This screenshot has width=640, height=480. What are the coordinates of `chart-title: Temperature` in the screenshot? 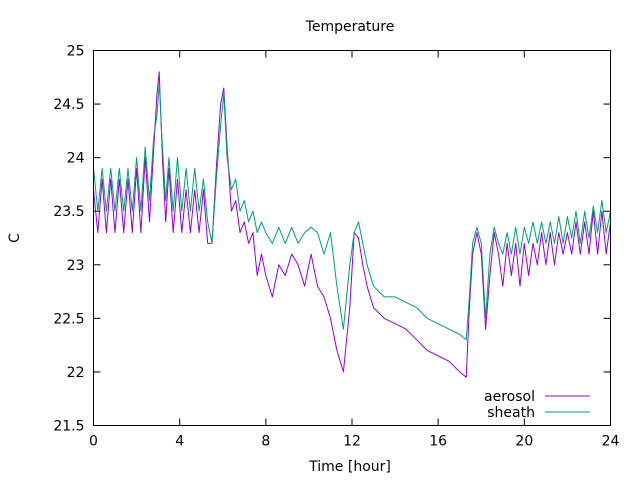 It's located at (350, 27).